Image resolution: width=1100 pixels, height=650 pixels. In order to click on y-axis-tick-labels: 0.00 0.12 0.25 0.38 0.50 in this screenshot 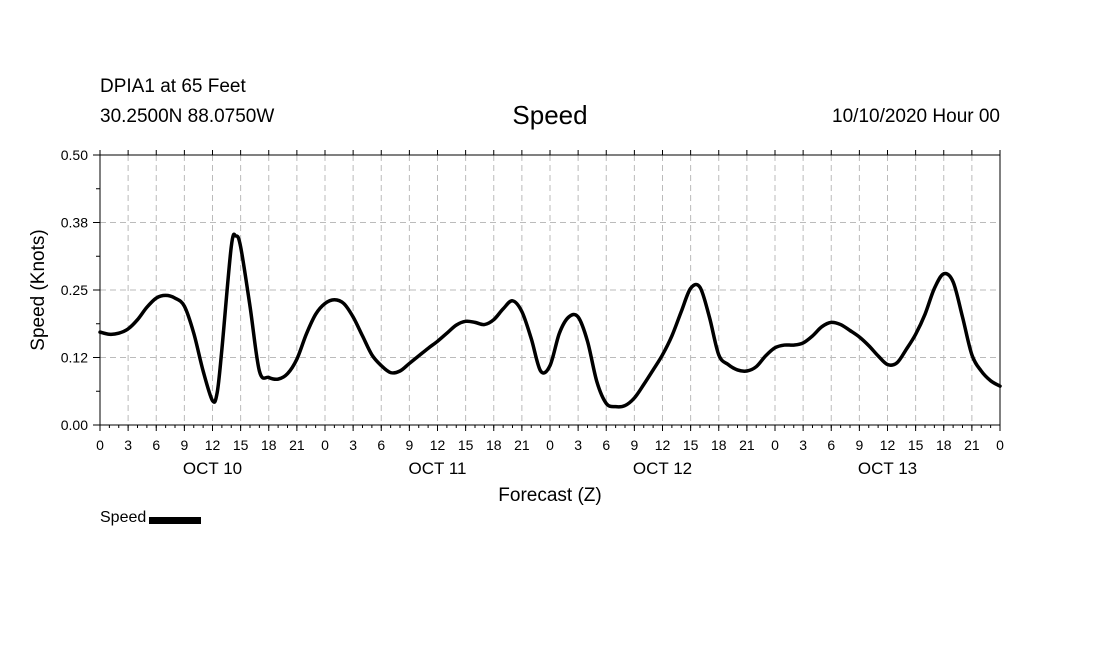, I will do `click(74, 290)`.